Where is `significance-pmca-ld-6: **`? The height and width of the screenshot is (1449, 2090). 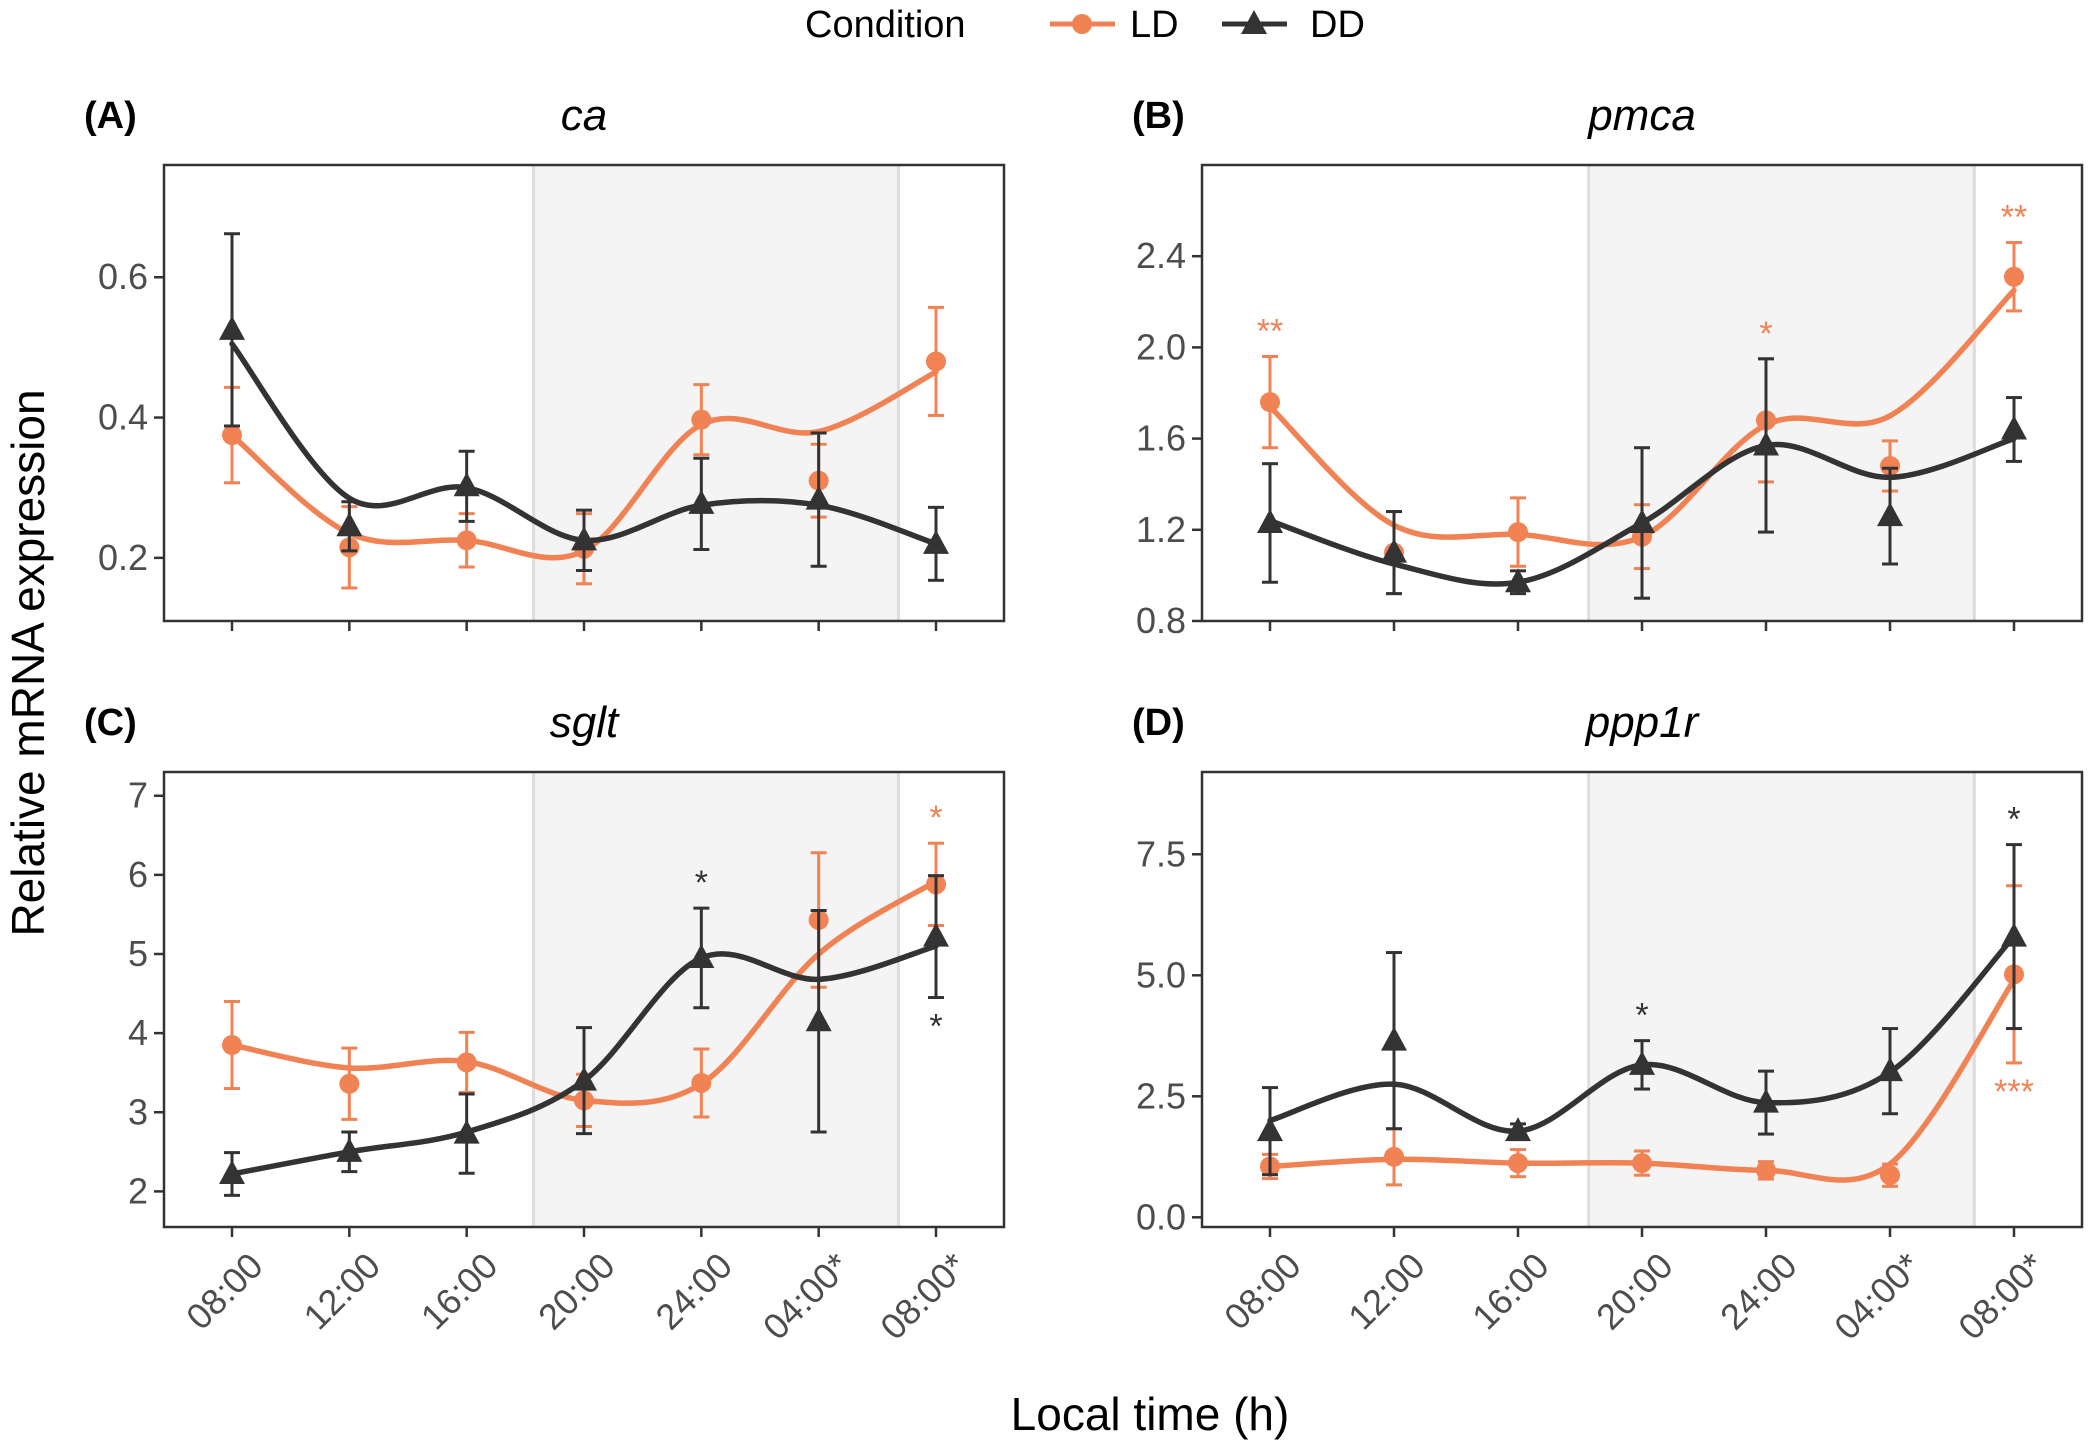
significance-pmca-ld-6: ** is located at coordinates (2014, 218).